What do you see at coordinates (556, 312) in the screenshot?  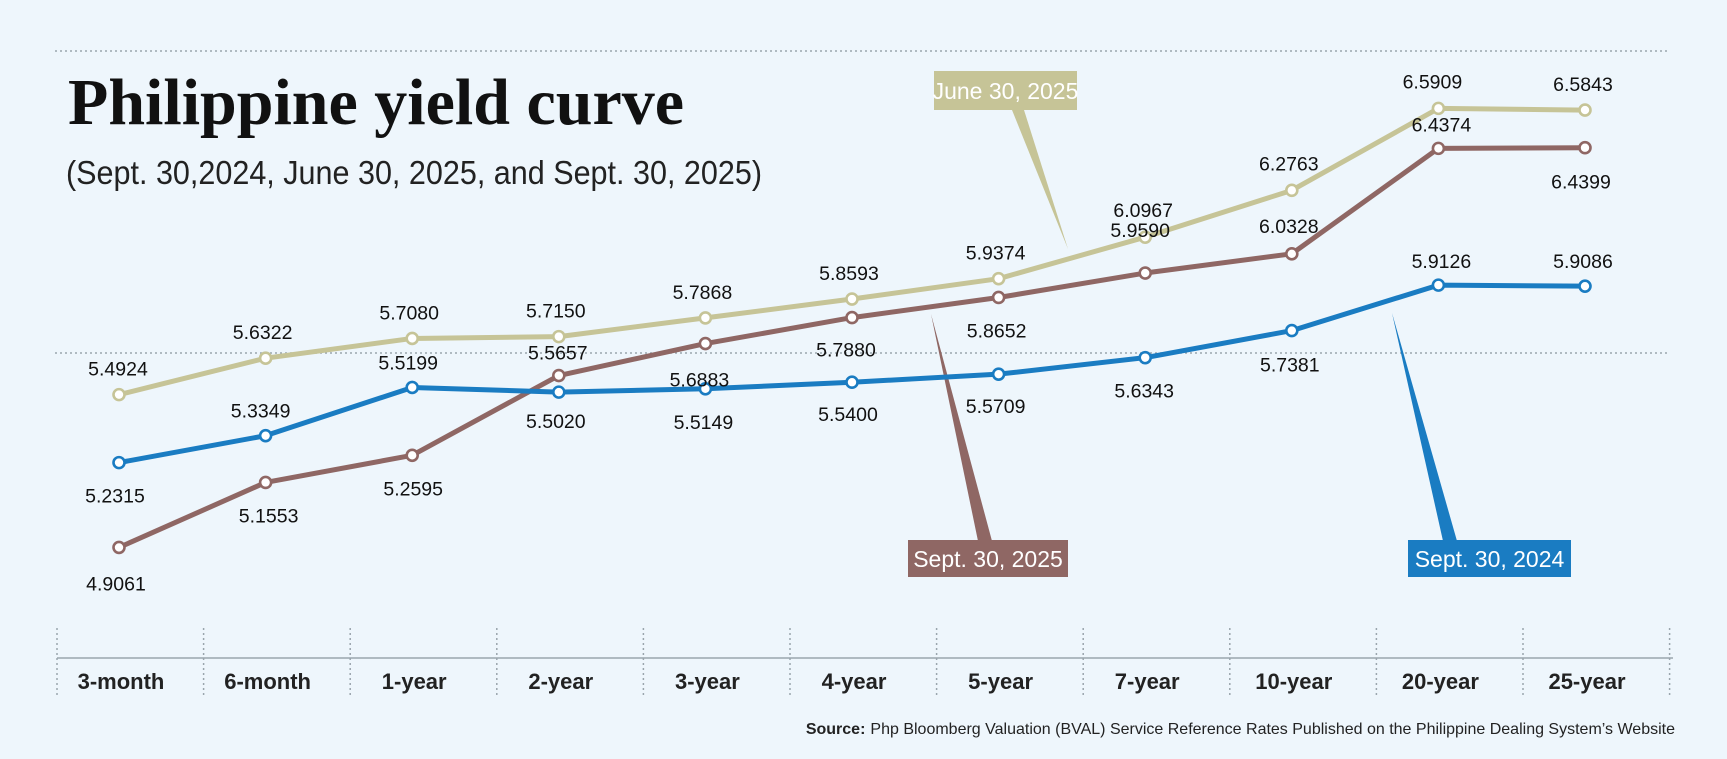 I see `data-label-june-30-2025-2-year: 5.7150` at bounding box center [556, 312].